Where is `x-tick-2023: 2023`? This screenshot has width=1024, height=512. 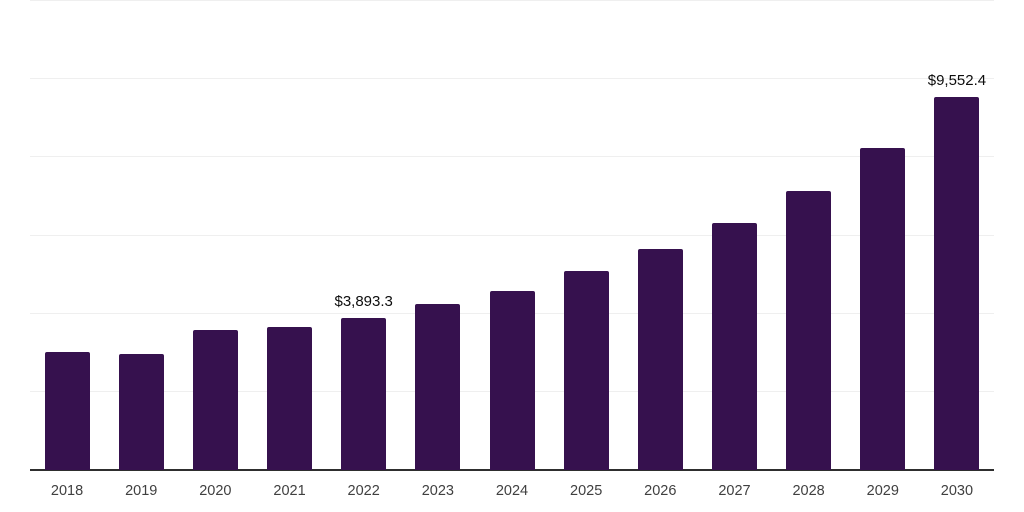 x-tick-2023: 2023 is located at coordinates (437, 491).